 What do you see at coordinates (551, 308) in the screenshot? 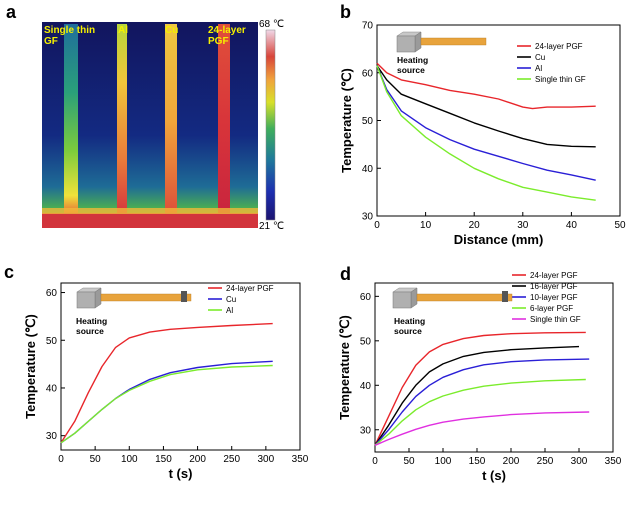
I see `legend-label: 6-layer PGF` at bounding box center [551, 308].